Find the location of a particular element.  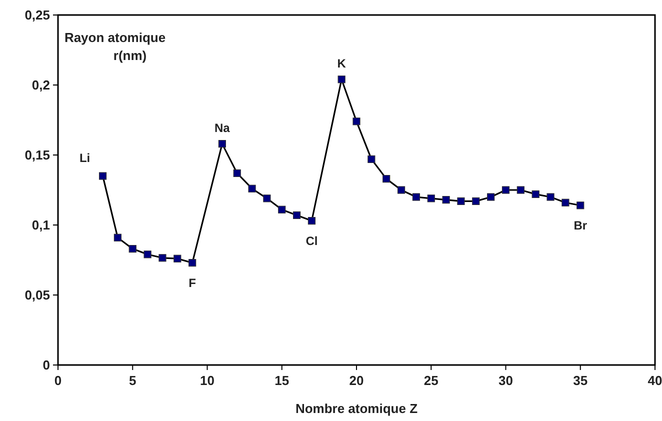

y-tick-label: 0,2 is located at coordinates (41, 85).